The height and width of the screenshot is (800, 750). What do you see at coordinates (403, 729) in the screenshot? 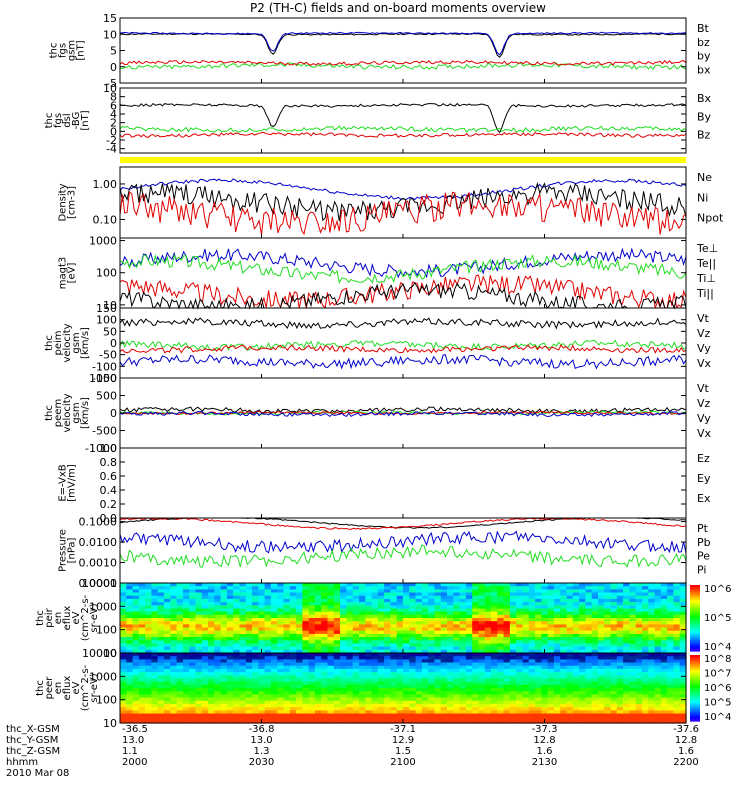
I see `time-axis-value: -37.1` at bounding box center [403, 729].